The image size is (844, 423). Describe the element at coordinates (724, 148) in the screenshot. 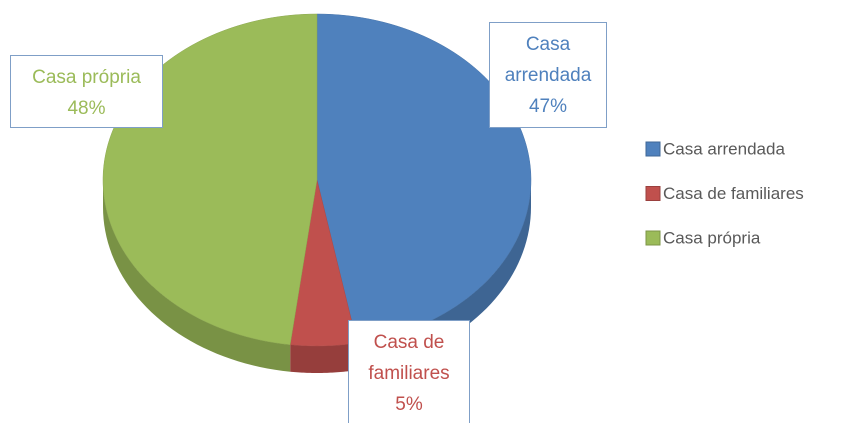

I see `legend-label: Casa arrendada` at that location.